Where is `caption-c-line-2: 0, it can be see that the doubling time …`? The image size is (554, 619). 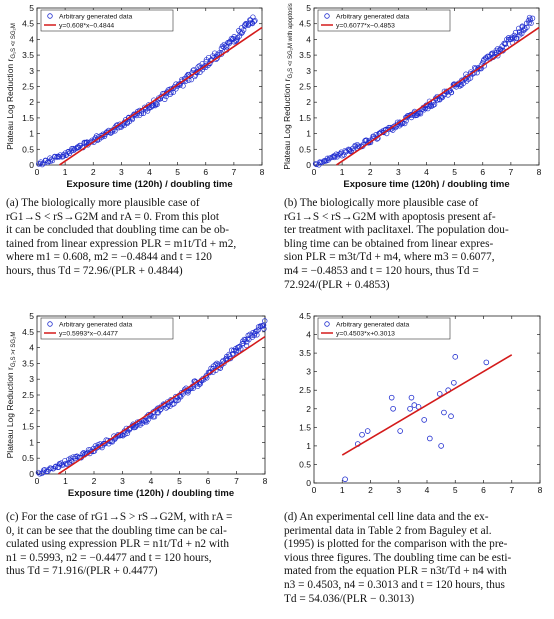 caption-c-line-2: 0, it can be see that the doubling time … is located at coordinates (116, 530).